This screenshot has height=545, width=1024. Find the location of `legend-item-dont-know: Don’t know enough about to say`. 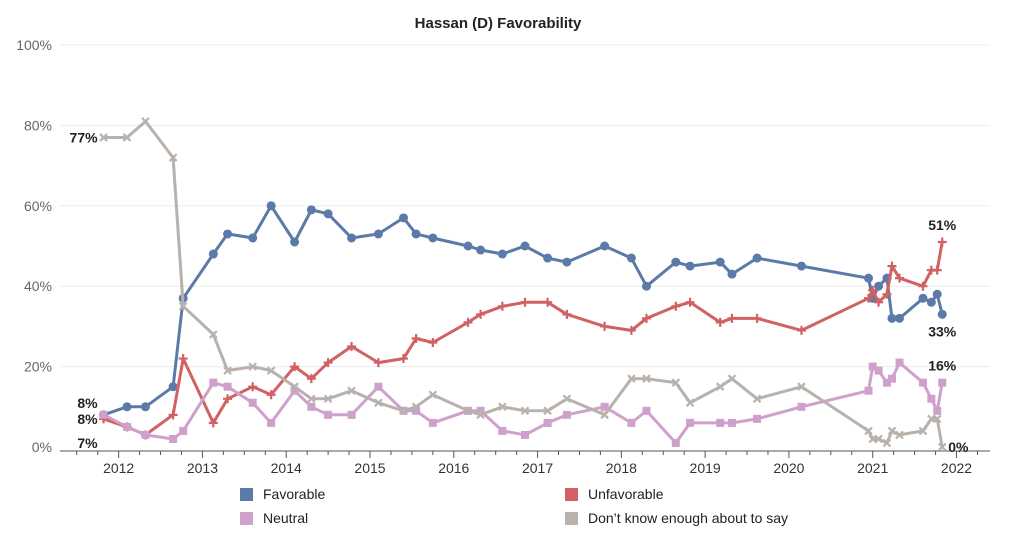

legend-item-dont-know: Don’t know enough about to say is located at coordinates (676, 518).